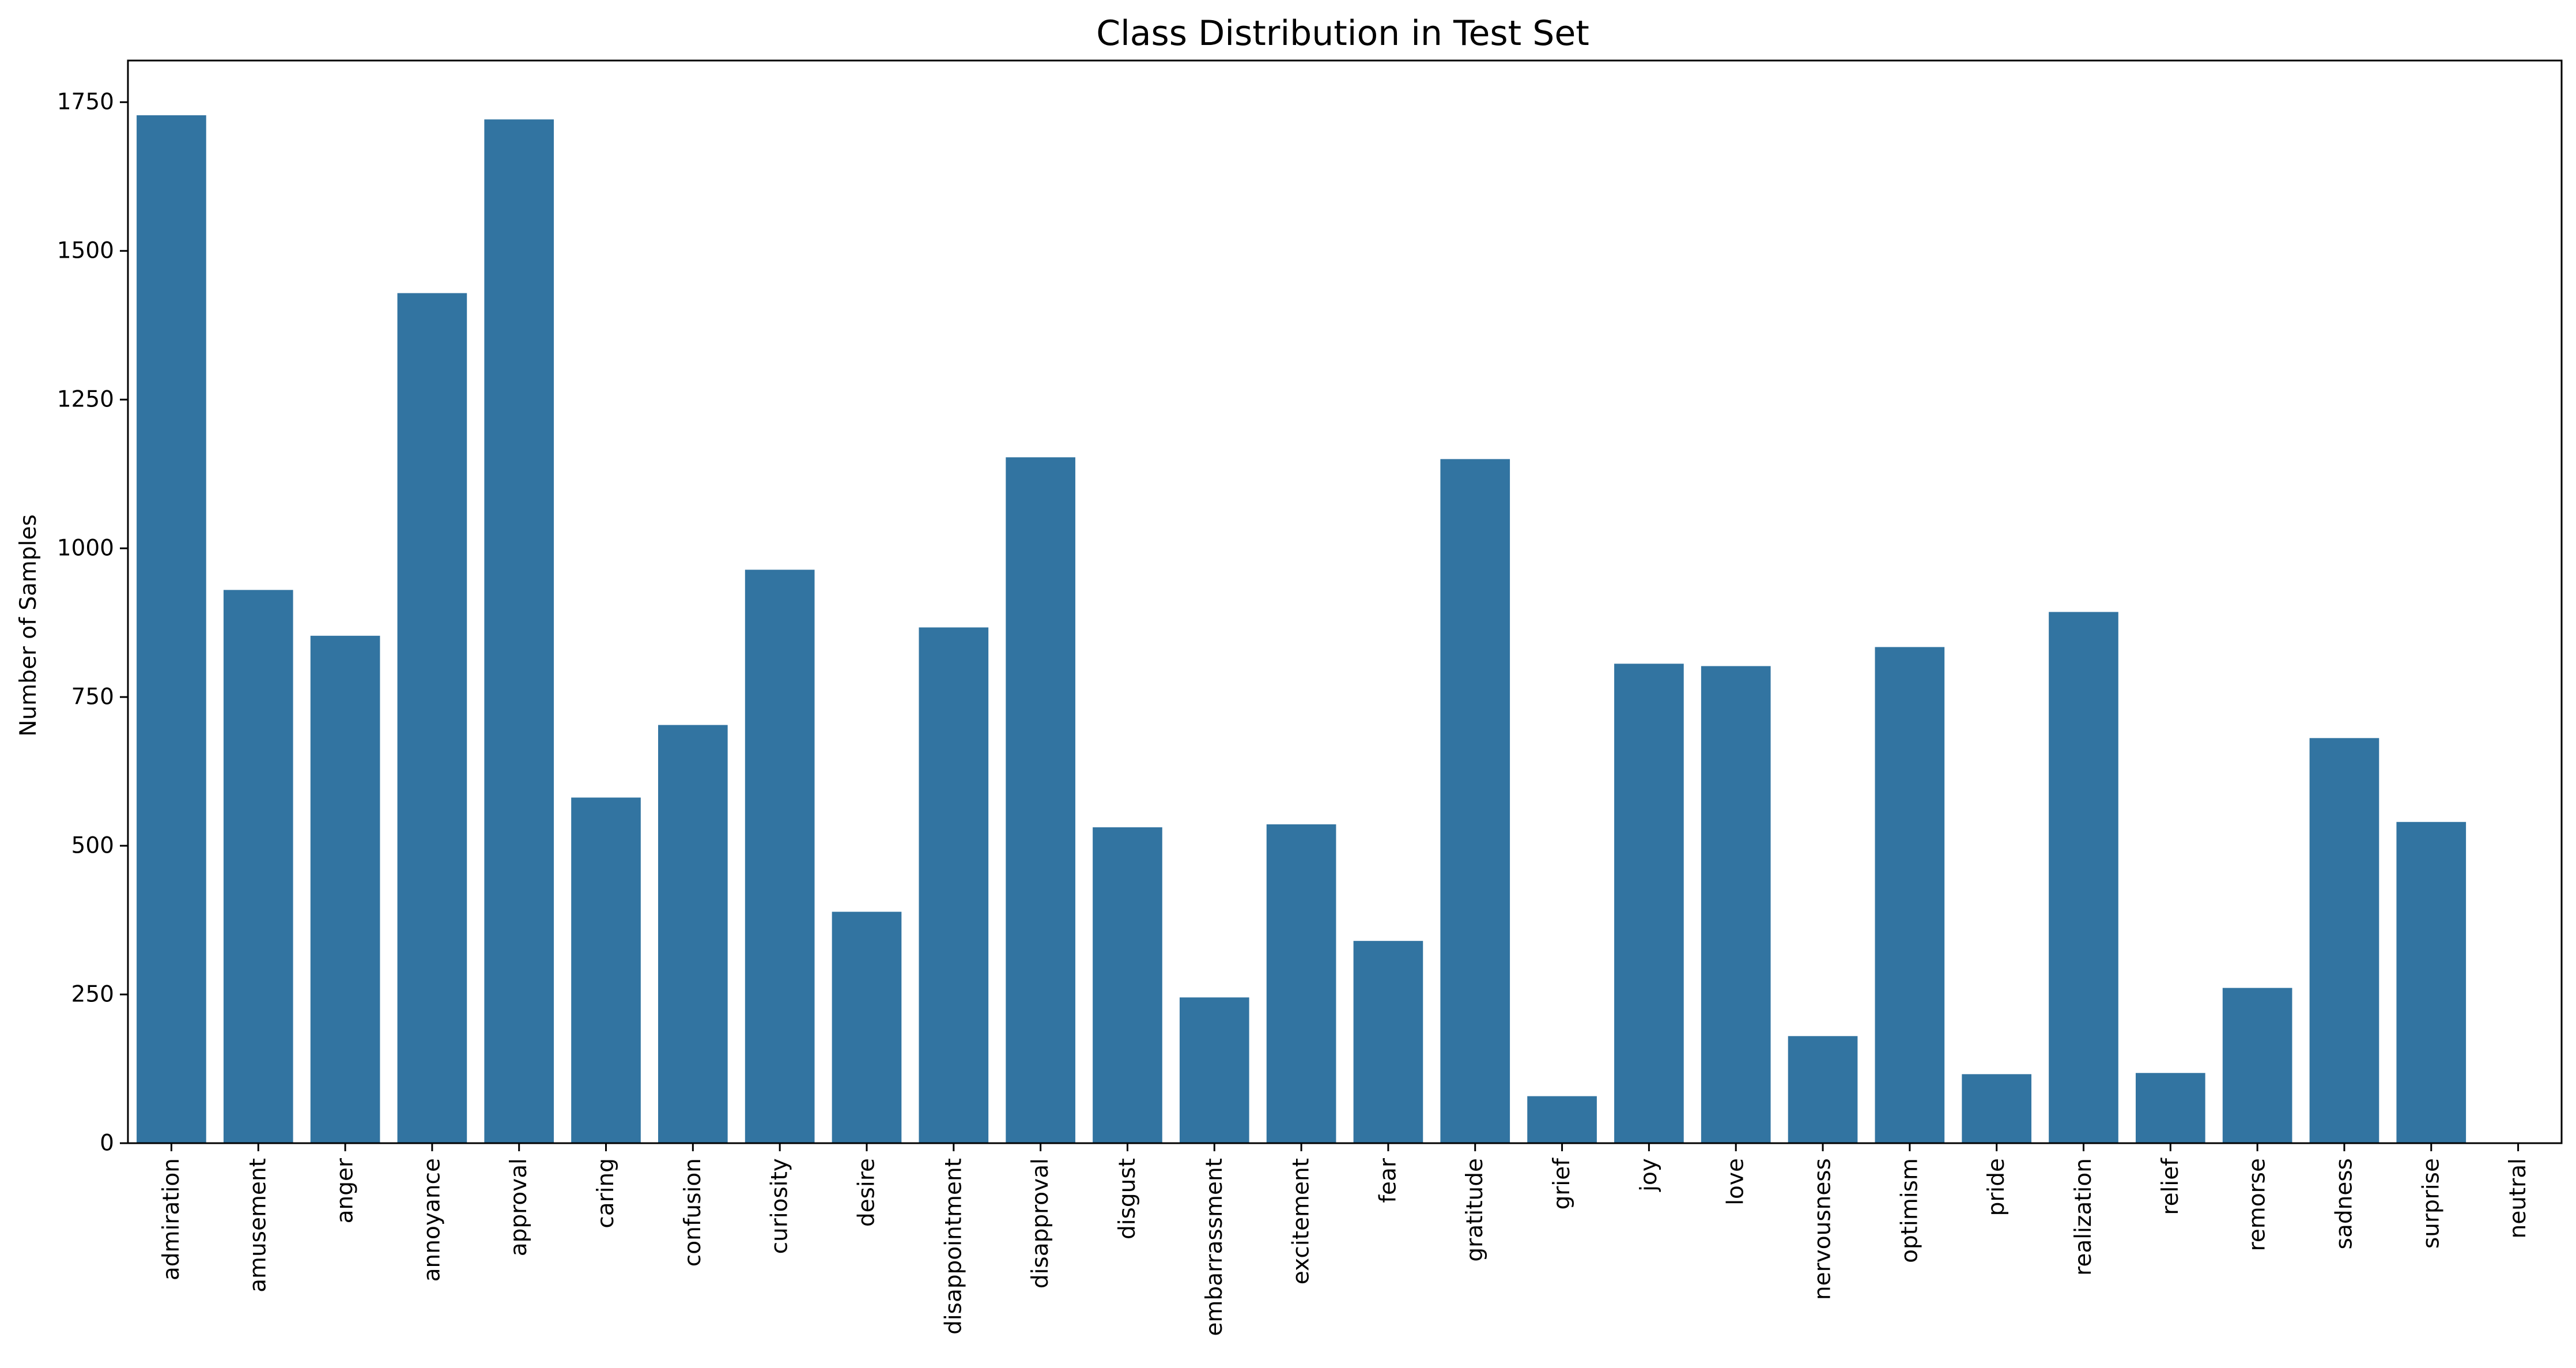 The image size is (2576, 1368). I want to click on bar-excitement, so click(1301, 984).